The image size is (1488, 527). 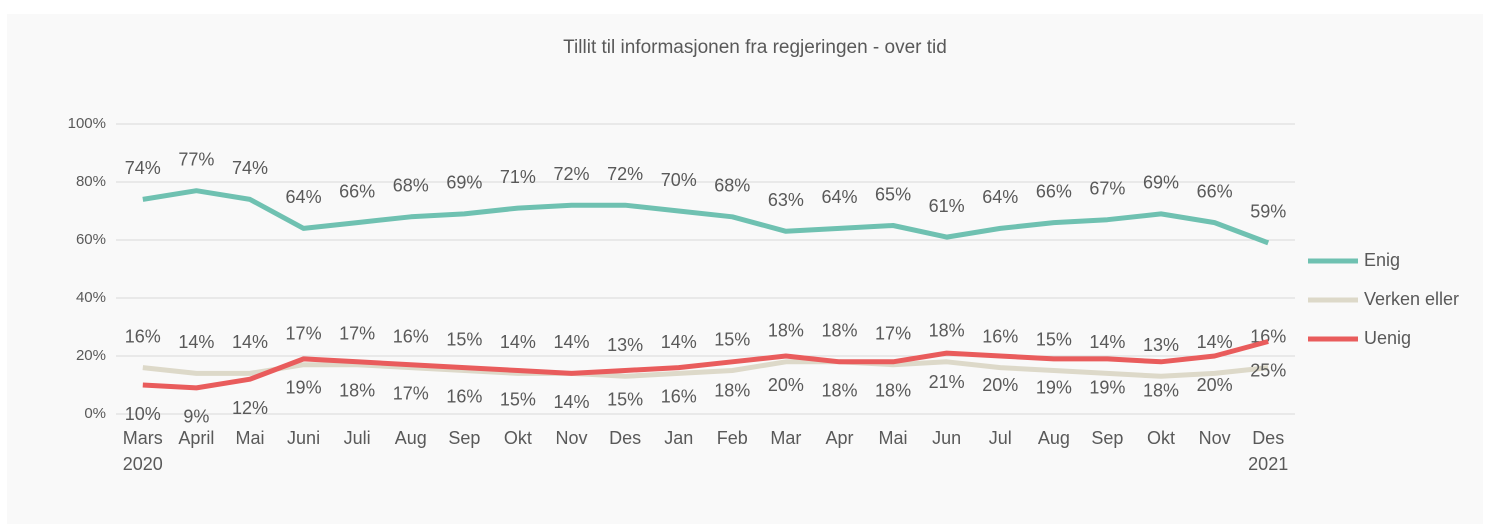 What do you see at coordinates (91, 355) in the screenshot?
I see `y-tick-label: 20%` at bounding box center [91, 355].